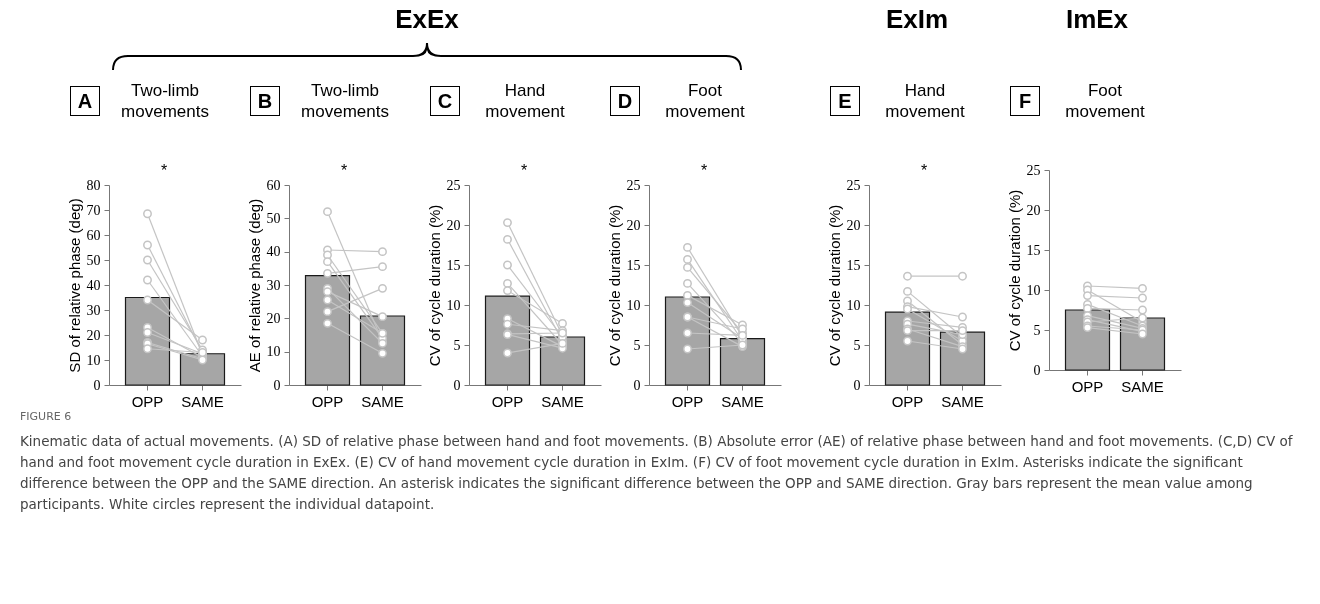 The width and height of the screenshot is (1320, 604). What do you see at coordinates (46, 416) in the screenshot?
I see `caption: FIGURE 6` at bounding box center [46, 416].